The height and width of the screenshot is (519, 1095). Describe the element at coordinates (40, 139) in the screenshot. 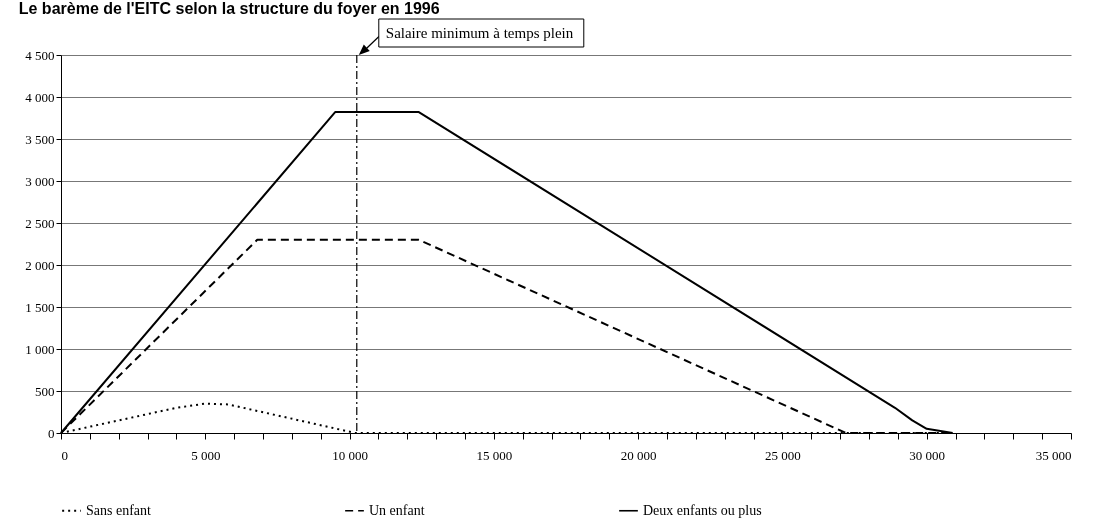

I see `y-tick-label: 3 500` at that location.